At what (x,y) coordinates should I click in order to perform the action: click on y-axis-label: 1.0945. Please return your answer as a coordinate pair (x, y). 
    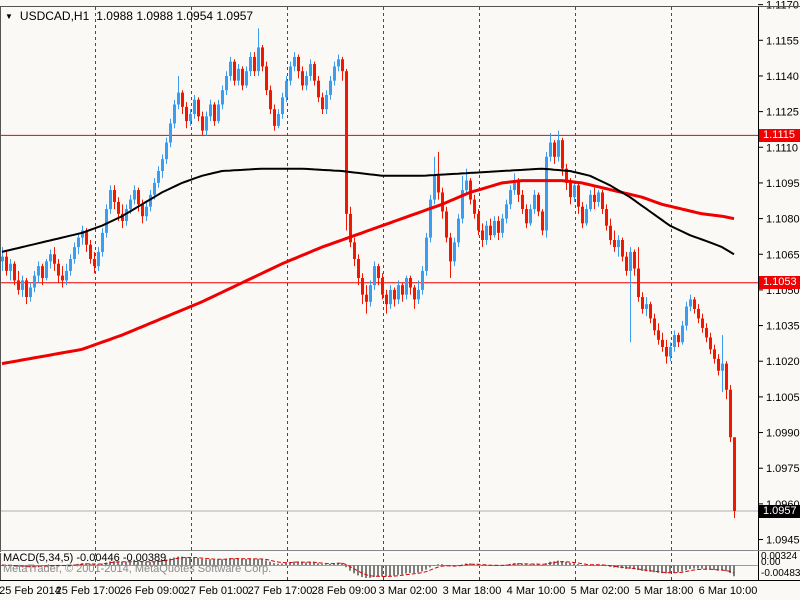
    Looking at the image, I should click on (783, 541).